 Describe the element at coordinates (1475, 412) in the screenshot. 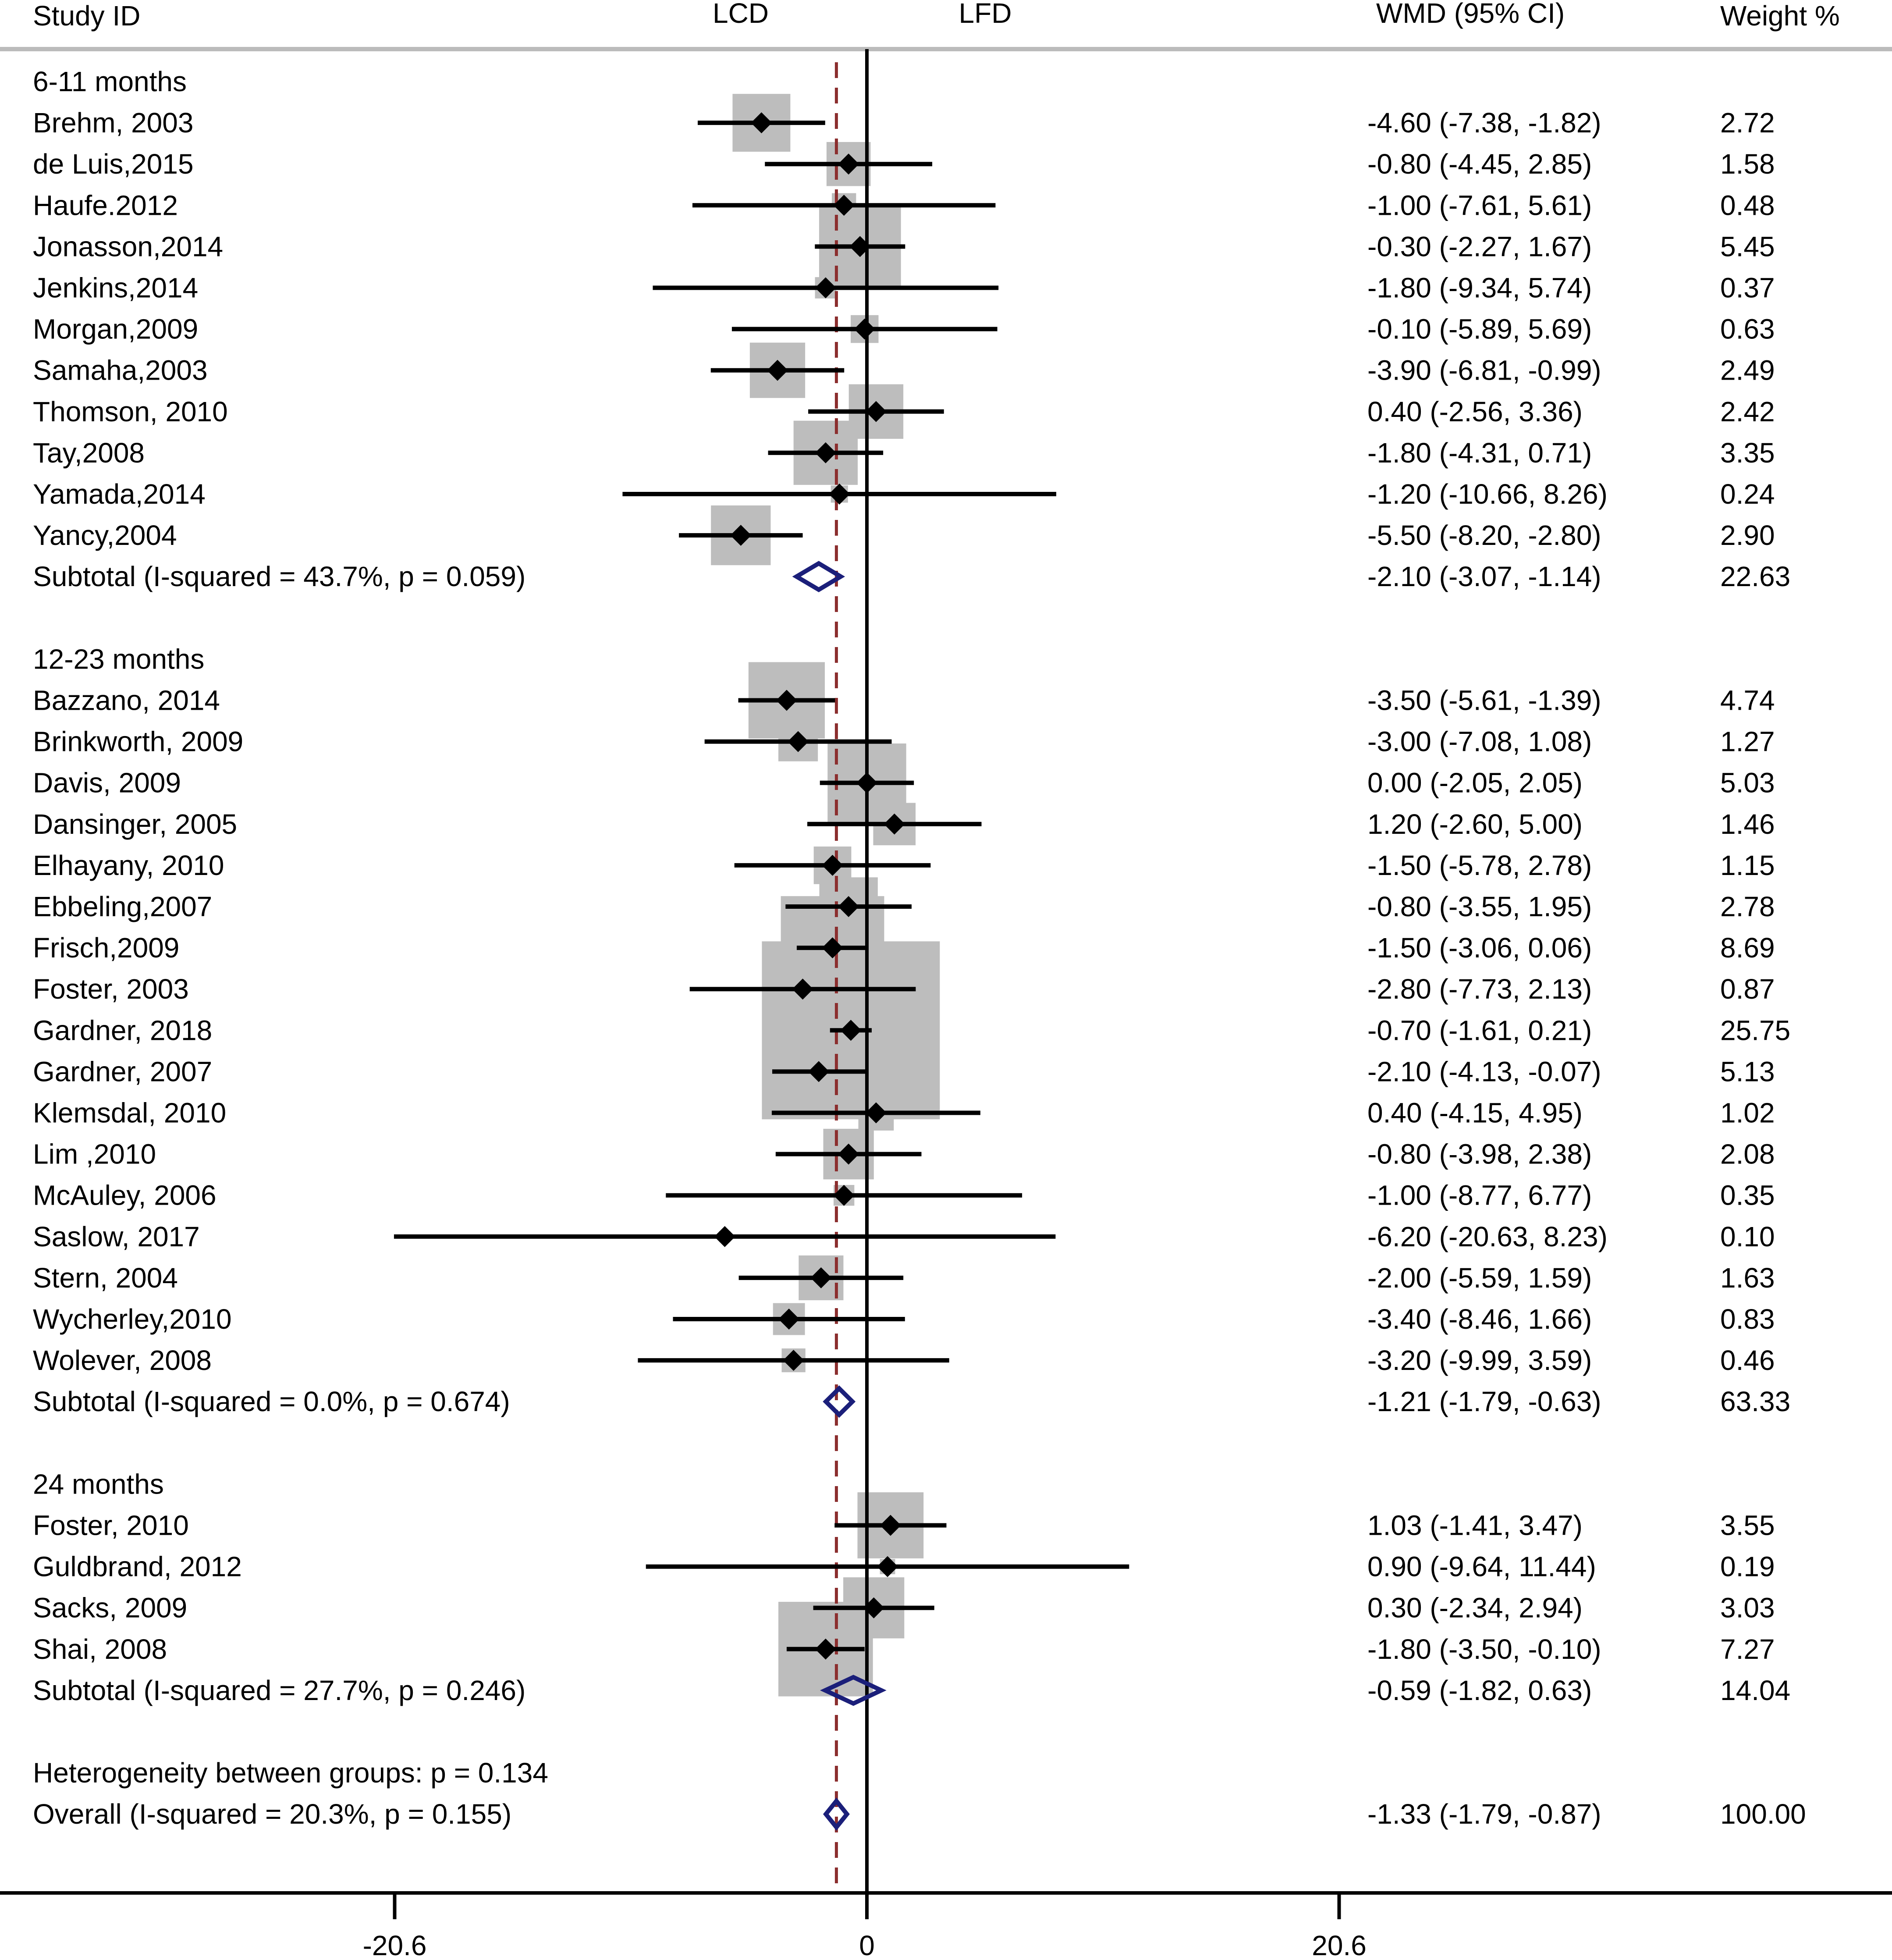

I see `ci-text: 0.40 (-2.56, 3.36)` at that location.